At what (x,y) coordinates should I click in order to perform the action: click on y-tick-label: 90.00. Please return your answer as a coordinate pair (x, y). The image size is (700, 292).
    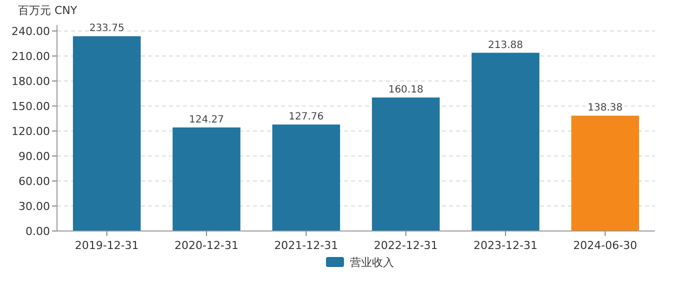
    Looking at the image, I should click on (34, 156).